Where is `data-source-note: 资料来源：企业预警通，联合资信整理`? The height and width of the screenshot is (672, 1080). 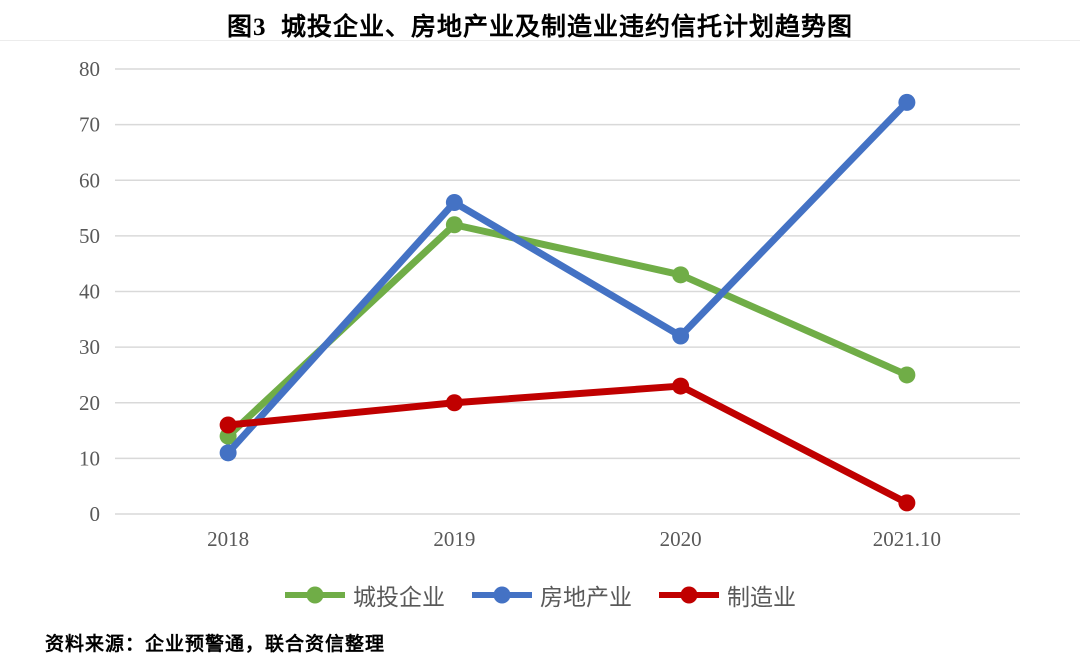 data-source-note: 资料来源：企业预警通，联合资信整理 is located at coordinates (215, 644).